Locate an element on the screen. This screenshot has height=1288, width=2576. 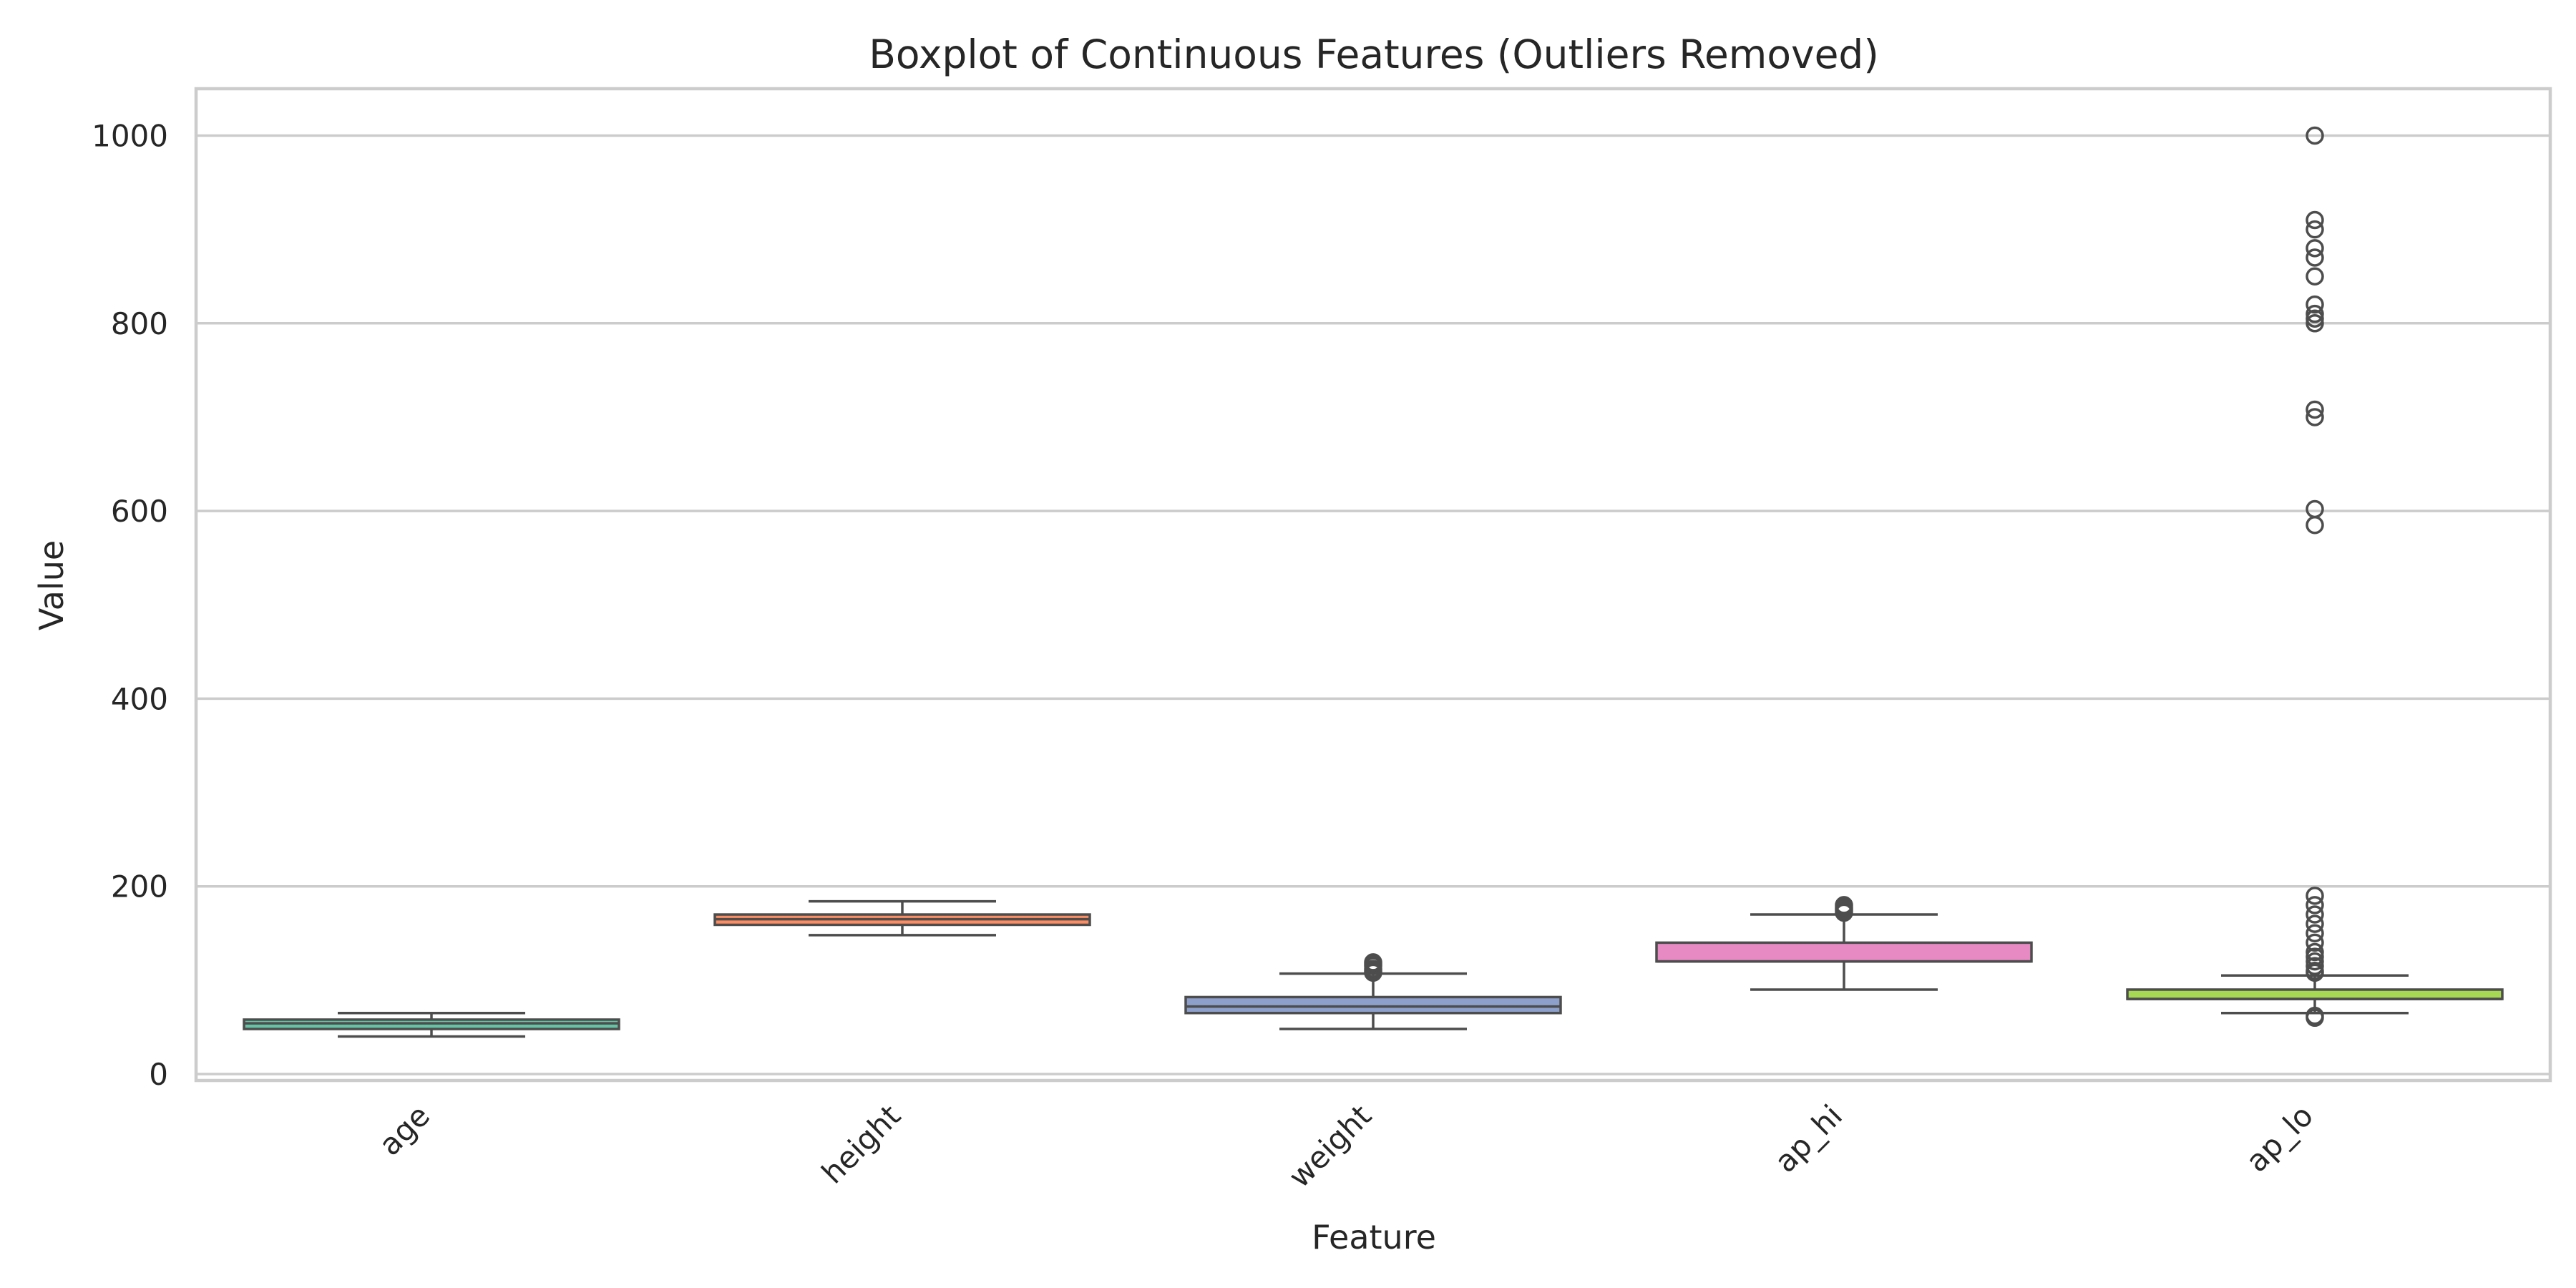
y-tick-label: 800 is located at coordinates (139, 323).